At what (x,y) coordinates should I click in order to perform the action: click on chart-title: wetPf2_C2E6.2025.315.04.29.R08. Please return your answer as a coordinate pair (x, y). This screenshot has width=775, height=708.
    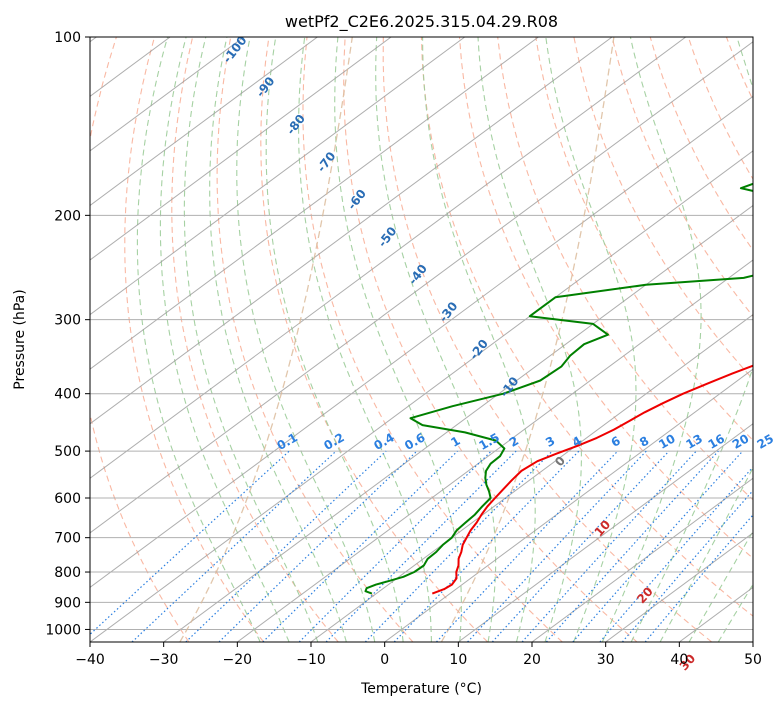
    Looking at the image, I should click on (421, 22).